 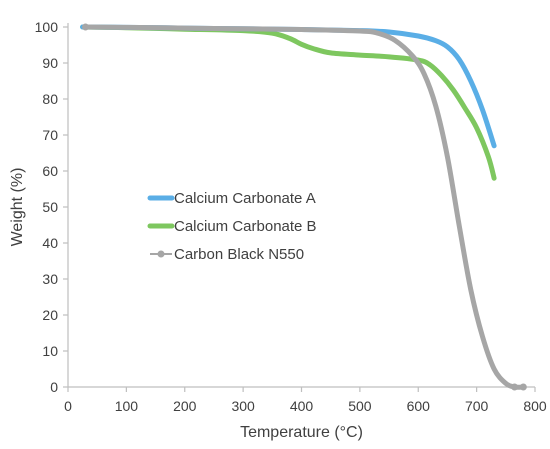 What do you see at coordinates (161, 254) in the screenshot?
I see `legend-marker` at bounding box center [161, 254].